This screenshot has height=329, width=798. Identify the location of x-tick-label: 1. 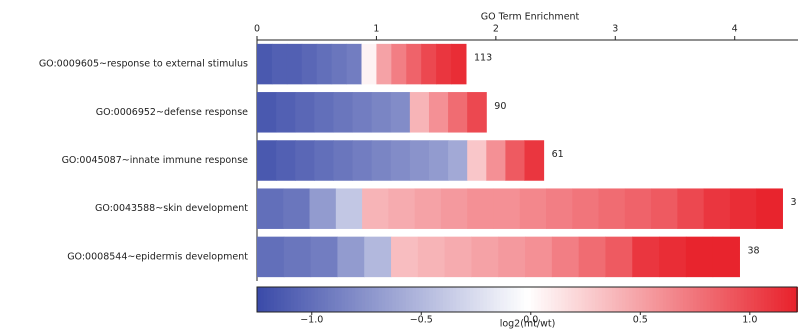
(376, 29).